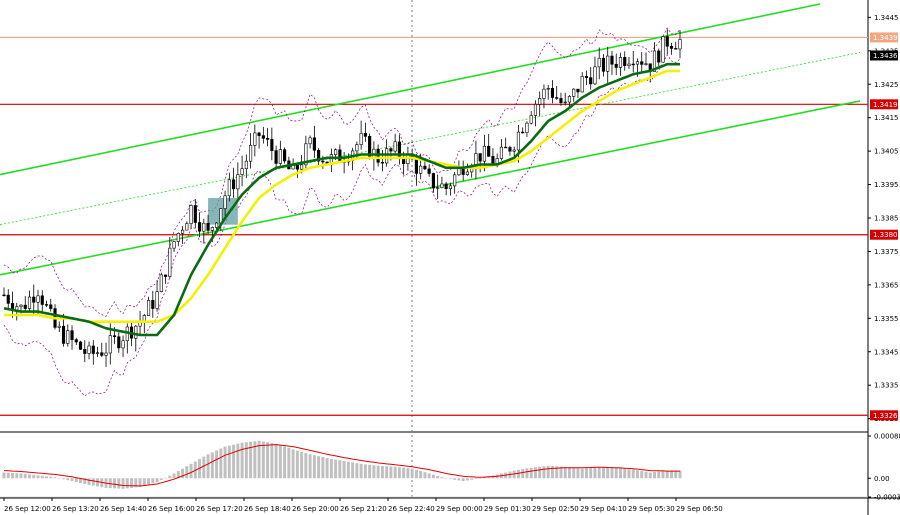 This screenshot has height=515, width=900. Describe the element at coordinates (699, 509) in the screenshot. I see `x-tick-label: 29 Sep 06:50` at that location.